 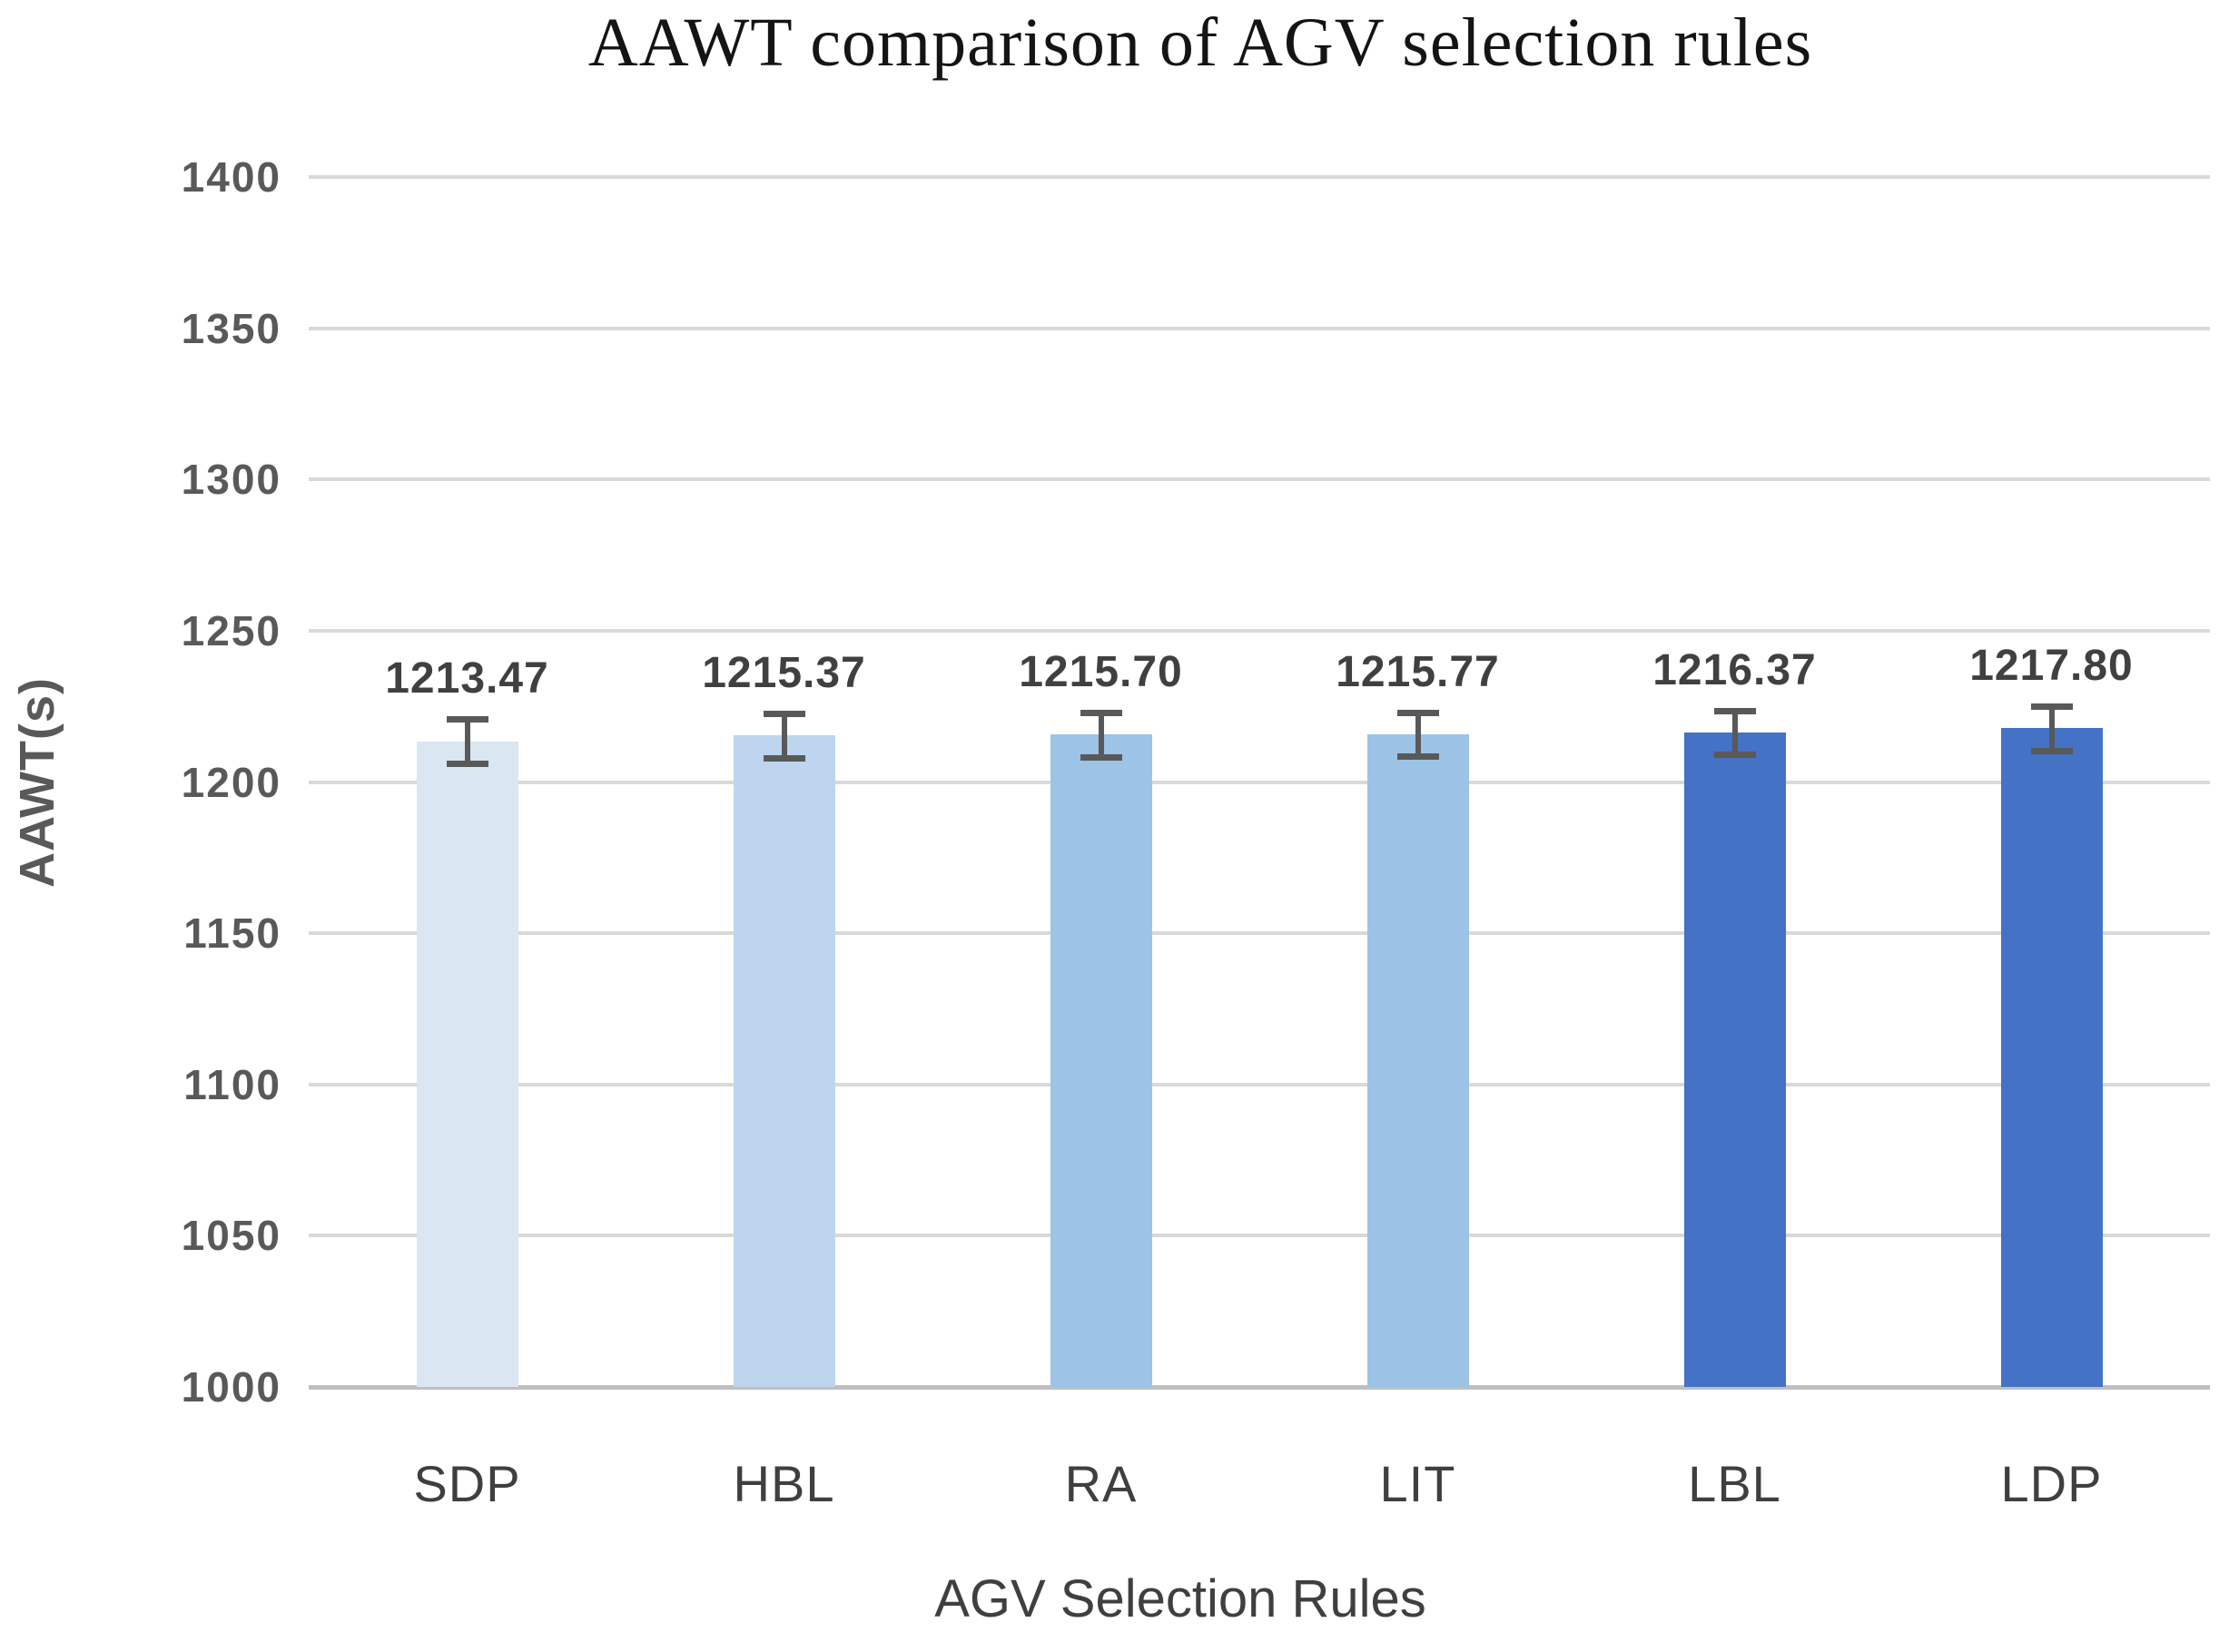 I want to click on y-tick-label: 1100, so click(x=232, y=1084).